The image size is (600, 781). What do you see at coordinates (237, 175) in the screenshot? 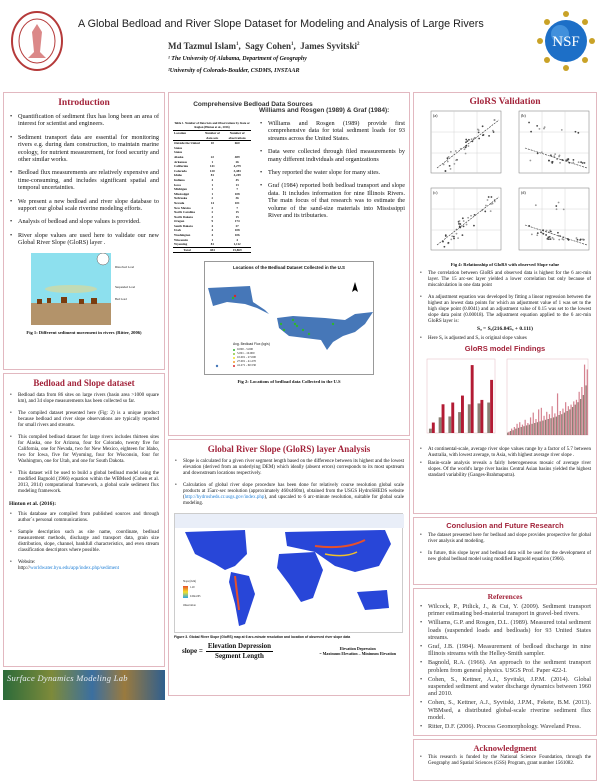
I see `table-cell: 4,249` at bounding box center [237, 175].